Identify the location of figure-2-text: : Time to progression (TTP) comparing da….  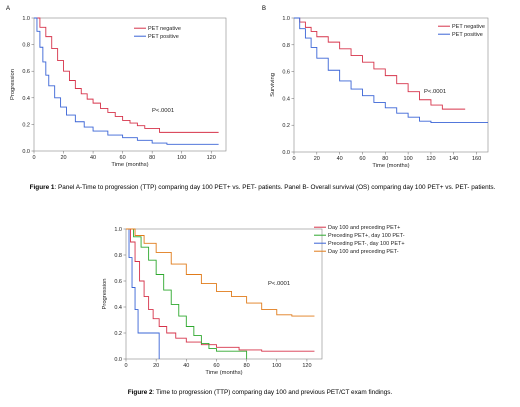
(272, 392).